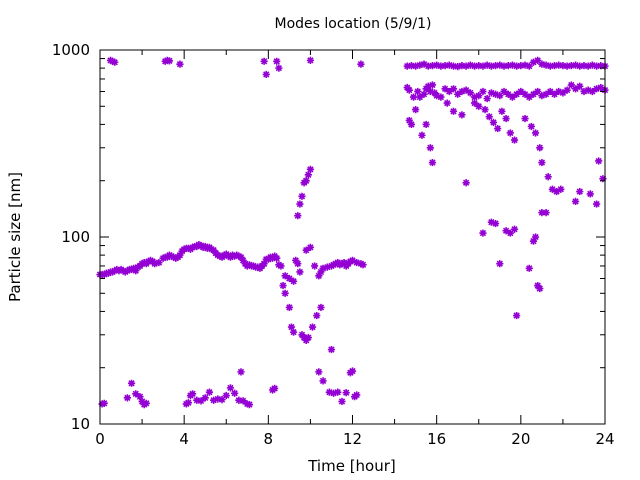 The image size is (640, 480). What do you see at coordinates (100, 439) in the screenshot?
I see `x-tick-label: 0` at bounding box center [100, 439].